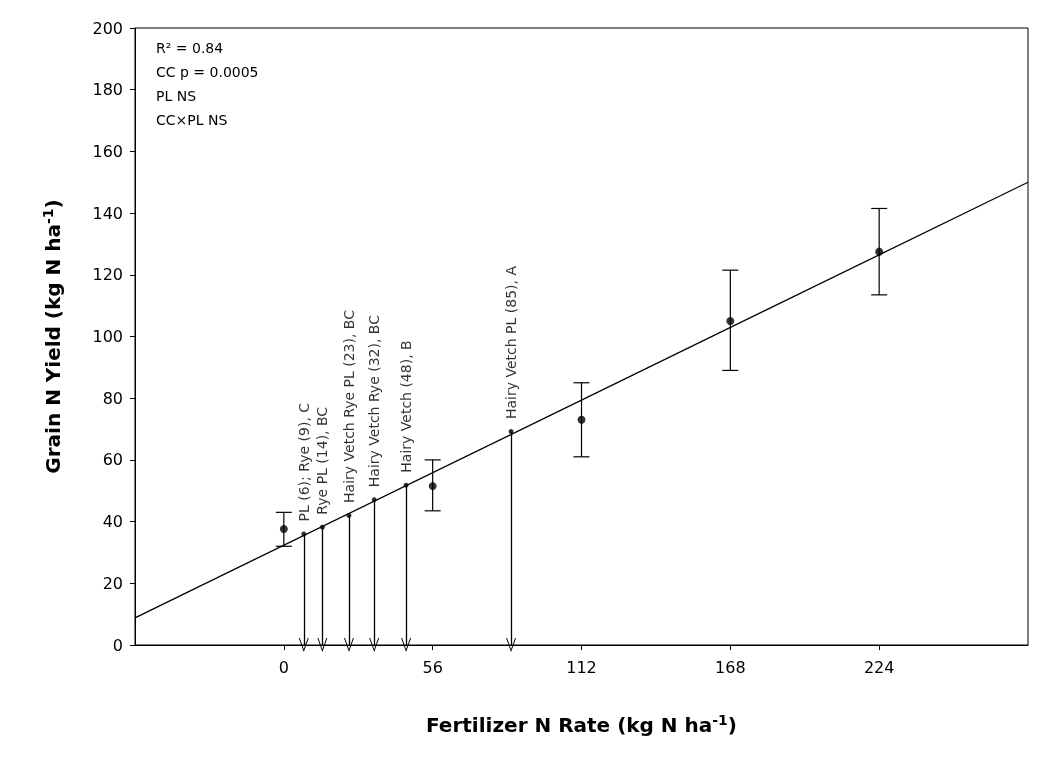 The width and height of the screenshot is (1037, 771). I want to click on annotation: Hairy Vetch Rye PL (23), BC, so click(348, 406).